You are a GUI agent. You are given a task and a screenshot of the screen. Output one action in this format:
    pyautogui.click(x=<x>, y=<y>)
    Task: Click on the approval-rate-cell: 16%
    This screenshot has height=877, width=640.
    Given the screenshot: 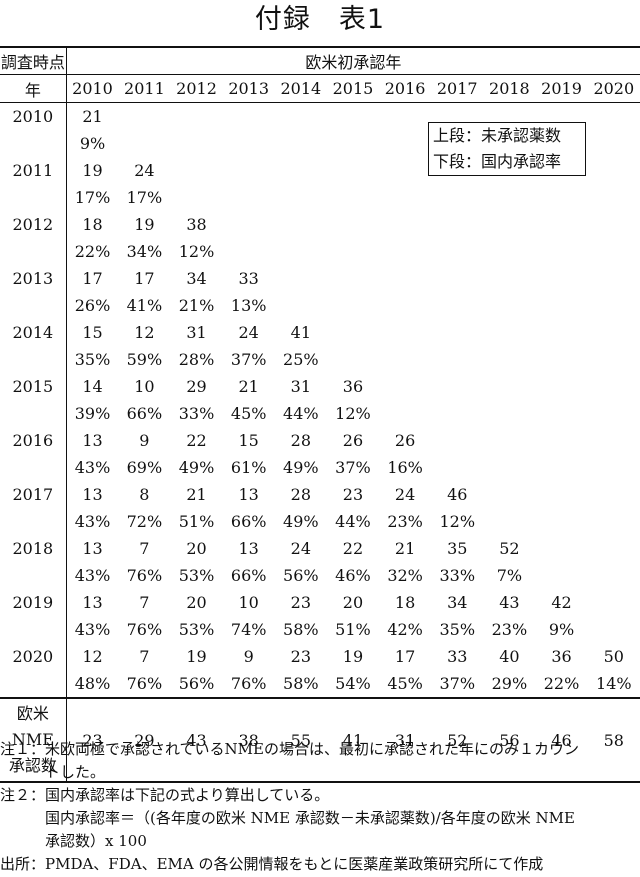 What is the action you would take?
    pyautogui.click(x=405, y=467)
    